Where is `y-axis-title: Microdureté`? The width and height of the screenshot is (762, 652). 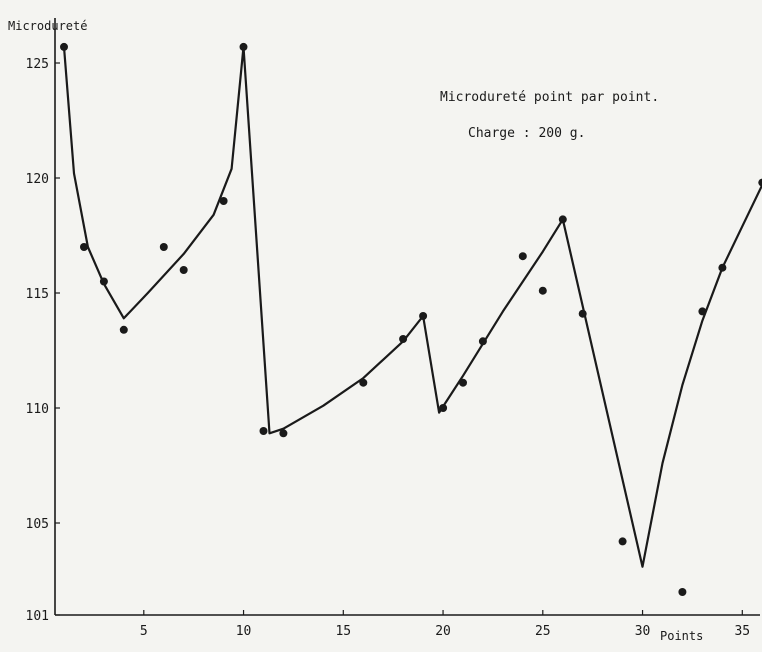
y-axis-title: Microdureté is located at coordinates (47, 26).